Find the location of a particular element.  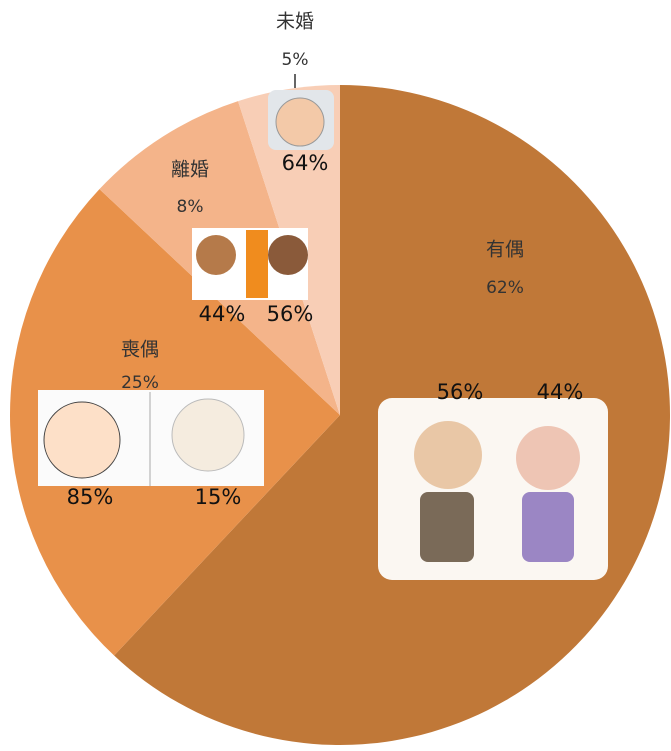

value-label: 62% is located at coordinates (505, 288).